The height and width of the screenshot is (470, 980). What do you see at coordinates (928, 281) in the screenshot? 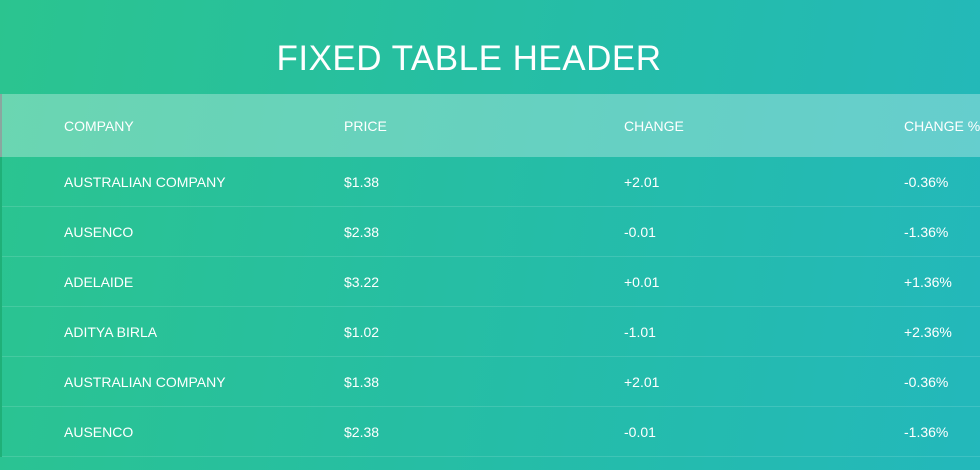
I see `change-percent-cell: +1.36%` at bounding box center [928, 281].